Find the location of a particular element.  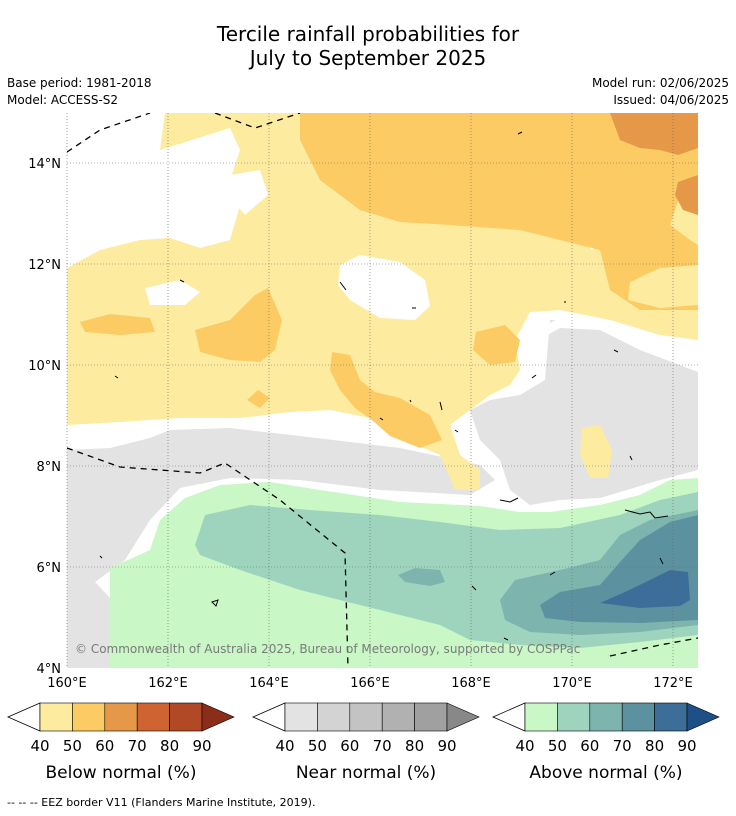

colorbar-near-normal-high-arrow is located at coordinates (463, 717).